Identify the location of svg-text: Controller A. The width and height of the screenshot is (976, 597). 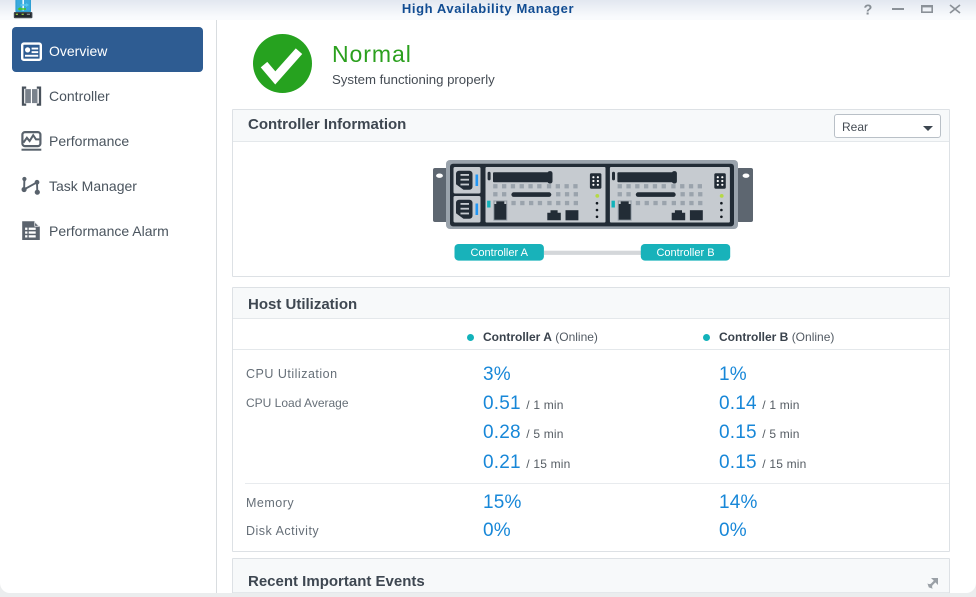
(499, 253).